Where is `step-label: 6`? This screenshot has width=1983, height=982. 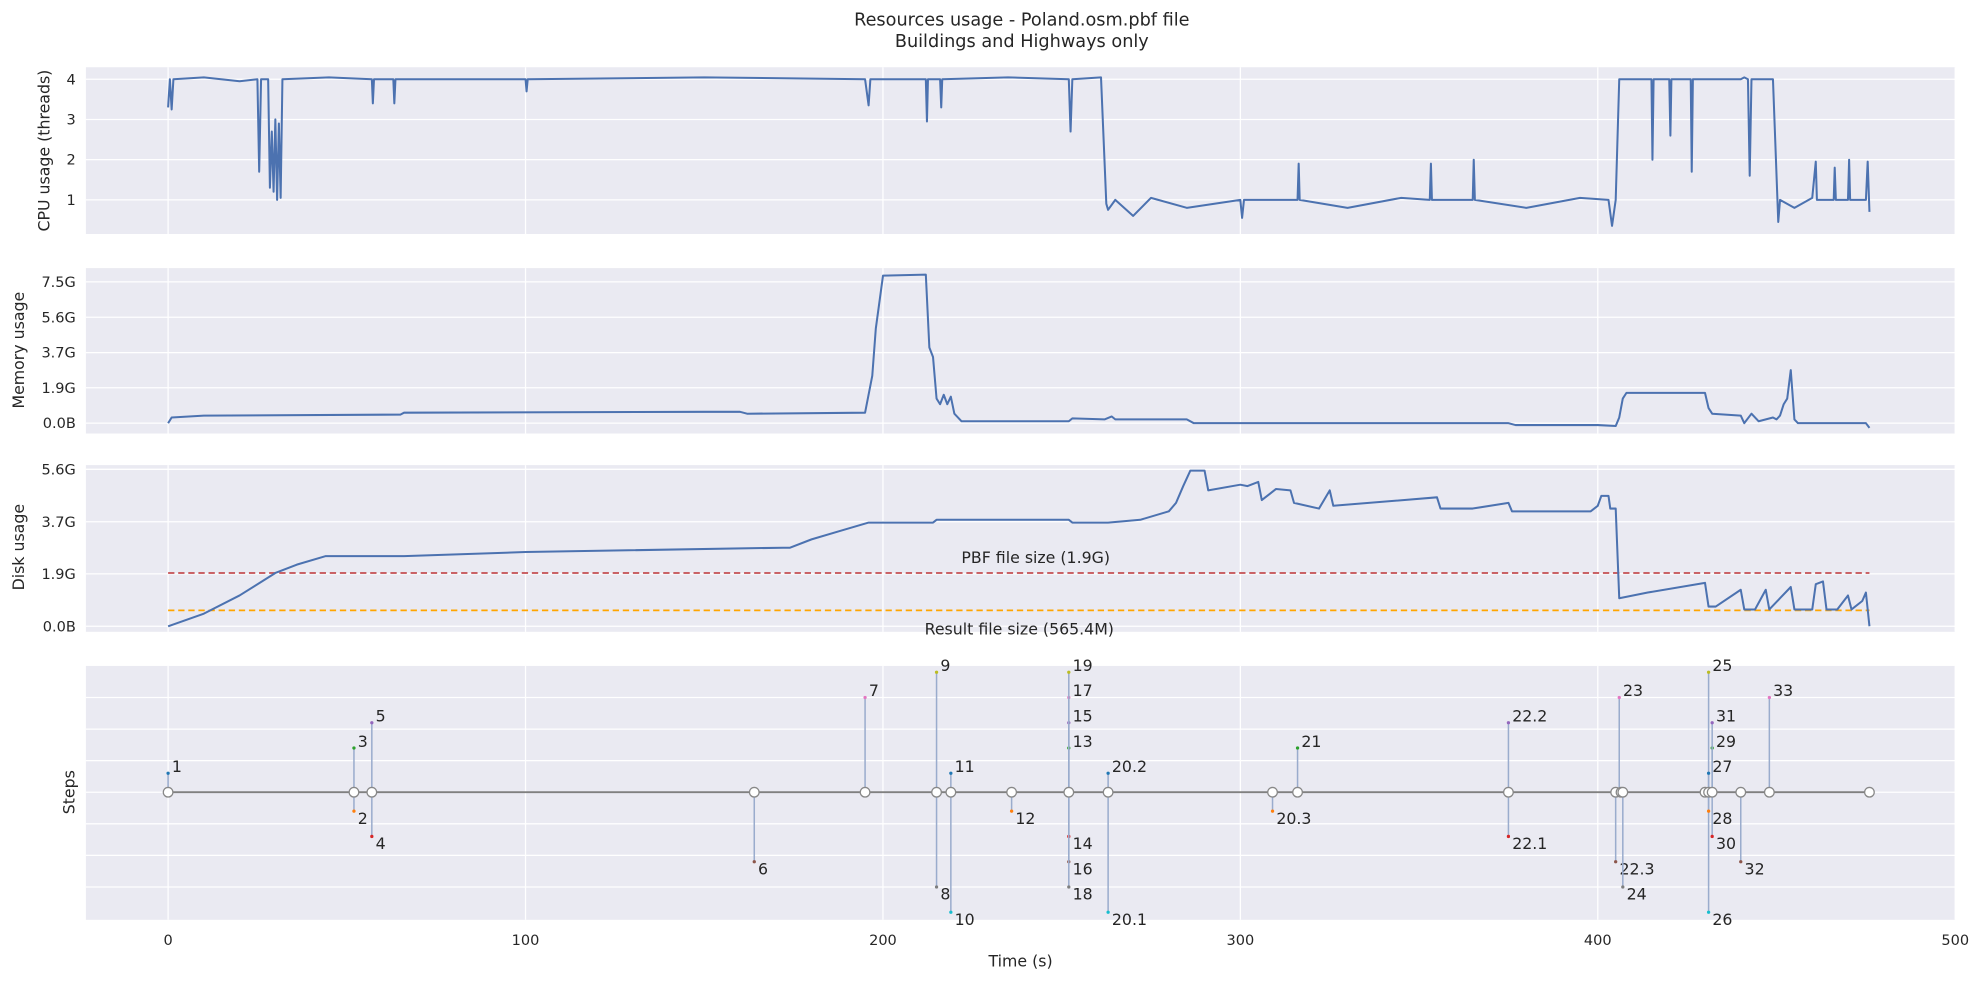
step-label: 6 is located at coordinates (763, 868).